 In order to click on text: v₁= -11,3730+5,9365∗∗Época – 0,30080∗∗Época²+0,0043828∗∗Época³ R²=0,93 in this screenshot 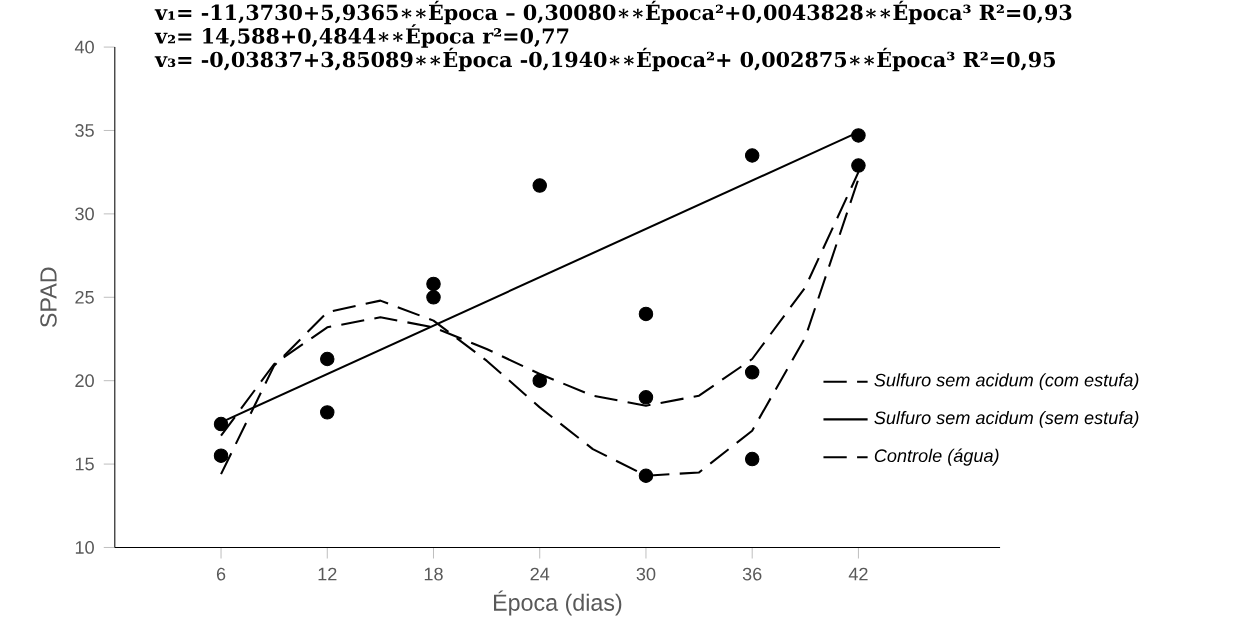, I will do `click(613, 12)`.